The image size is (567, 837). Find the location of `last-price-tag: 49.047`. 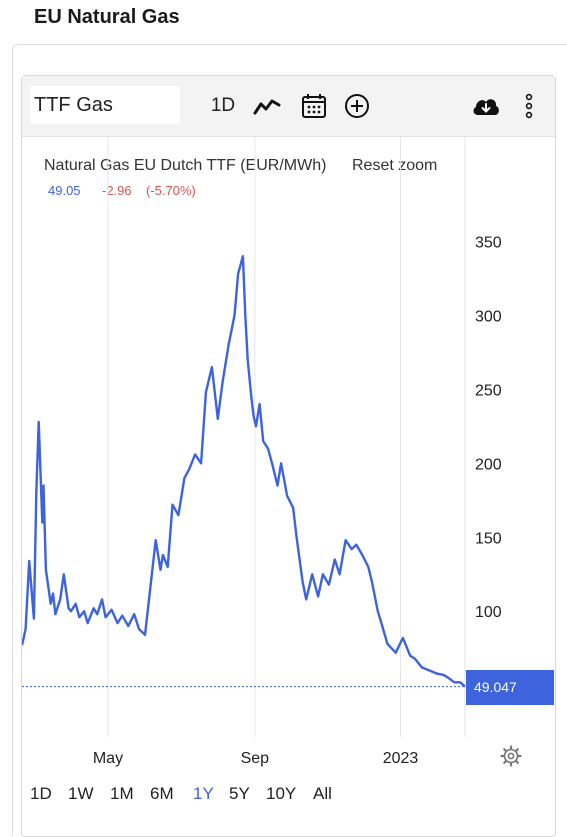

last-price-tag: 49.047 is located at coordinates (510, 687).